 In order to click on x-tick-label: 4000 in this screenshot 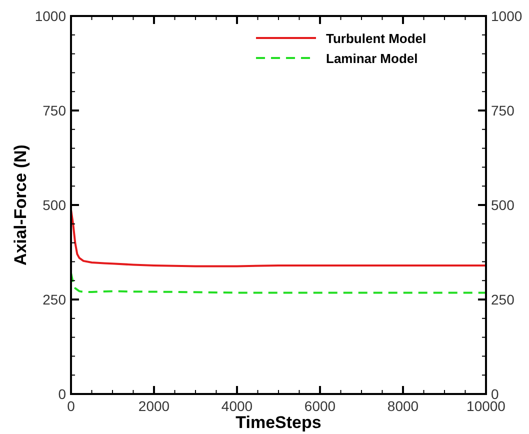, I will do `click(237, 406)`.